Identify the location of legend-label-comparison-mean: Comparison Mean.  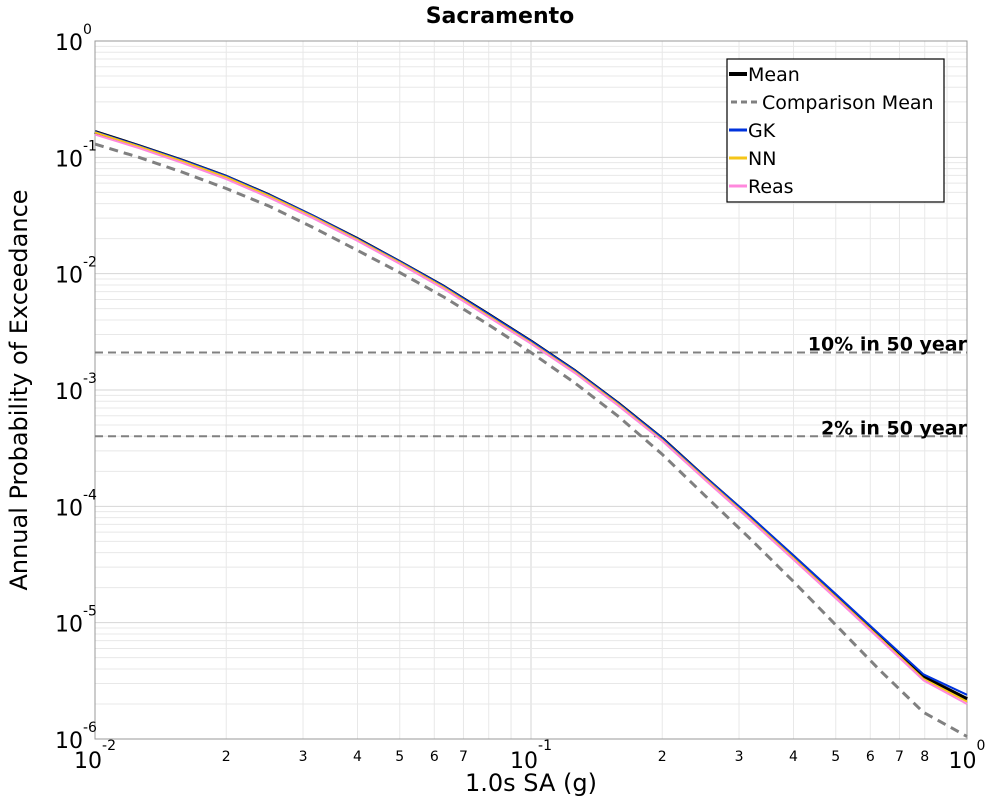
(848, 103).